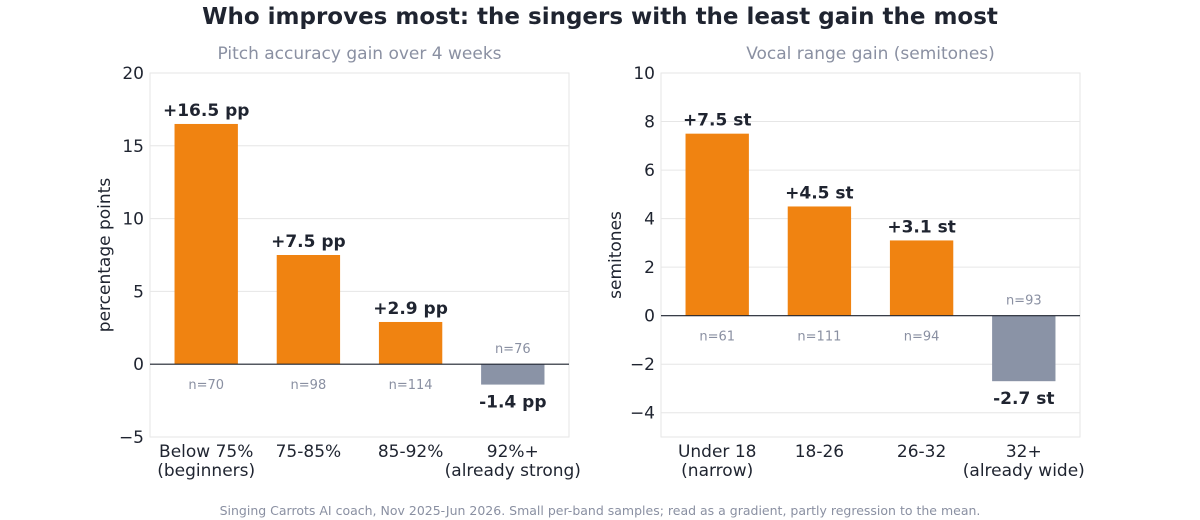  I want to click on bar-value-label: +3.1 st, so click(921, 227).